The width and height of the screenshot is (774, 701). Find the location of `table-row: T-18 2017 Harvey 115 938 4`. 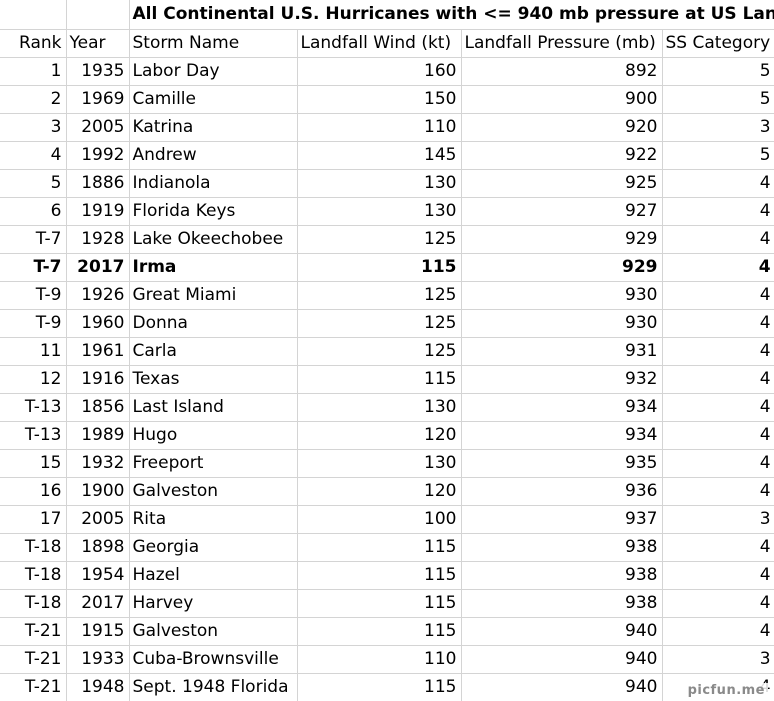

table-row: T-18 2017 Harvey 115 938 4 is located at coordinates (387, 603).